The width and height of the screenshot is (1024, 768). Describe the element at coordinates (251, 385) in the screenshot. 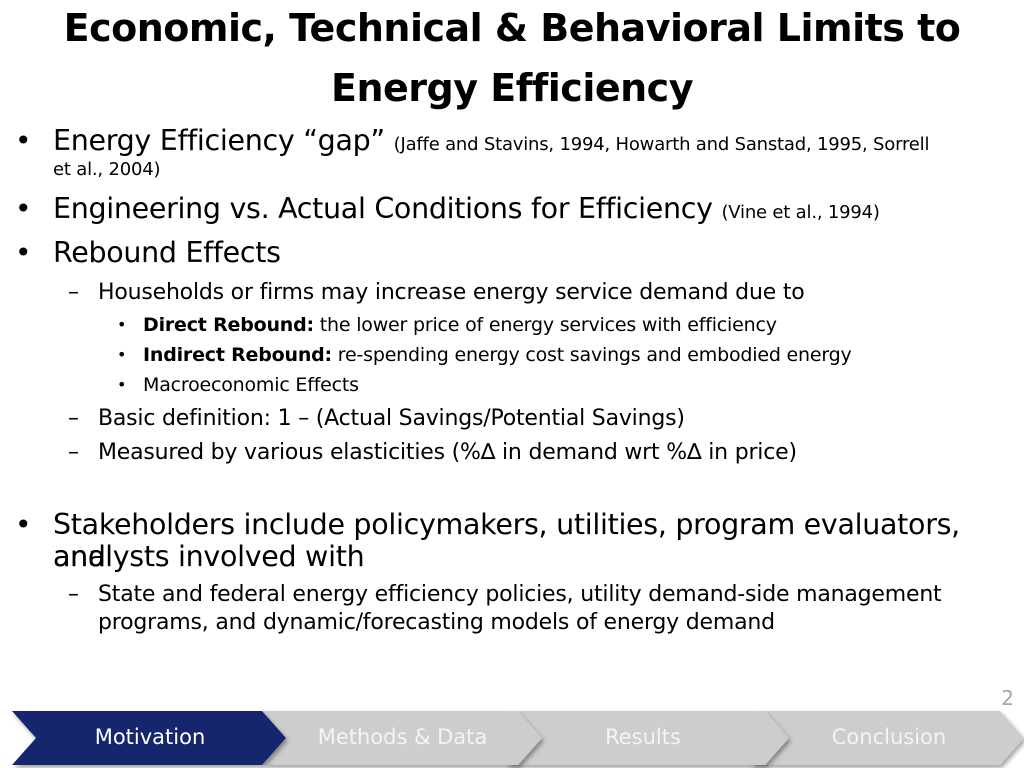

I see `term-description: Macroeconomic Effects` at that location.